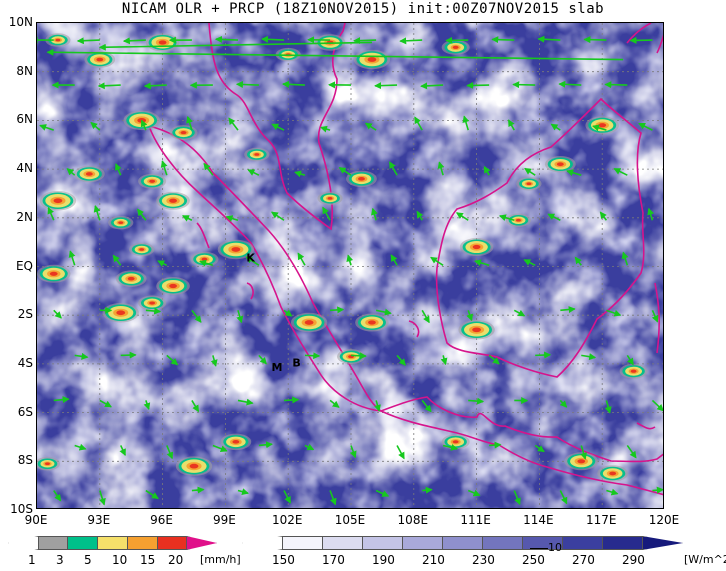 Image resolution: width=726 pixels, height=571 pixels. I want to click on lat-tick-label: 4S, so click(25, 362).